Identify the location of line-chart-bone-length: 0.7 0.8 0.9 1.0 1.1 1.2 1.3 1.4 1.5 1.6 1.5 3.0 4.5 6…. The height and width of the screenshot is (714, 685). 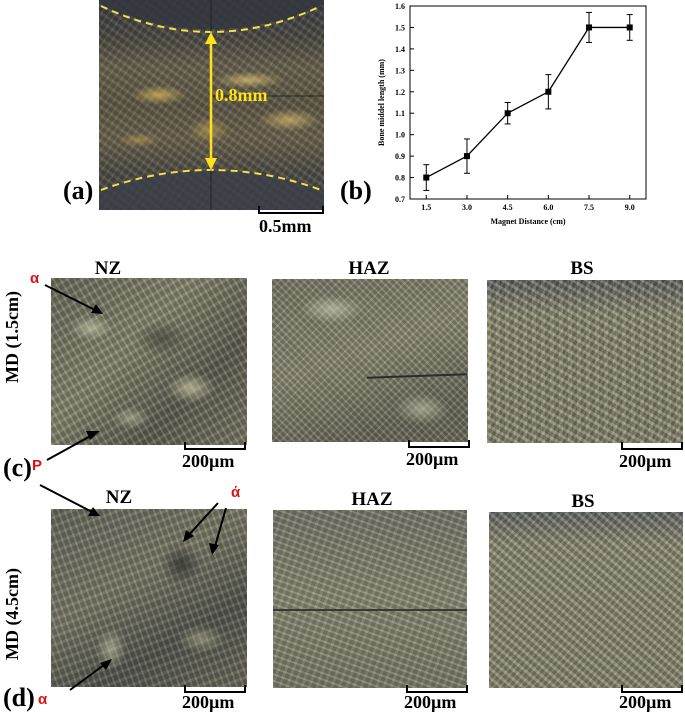
(512, 114).